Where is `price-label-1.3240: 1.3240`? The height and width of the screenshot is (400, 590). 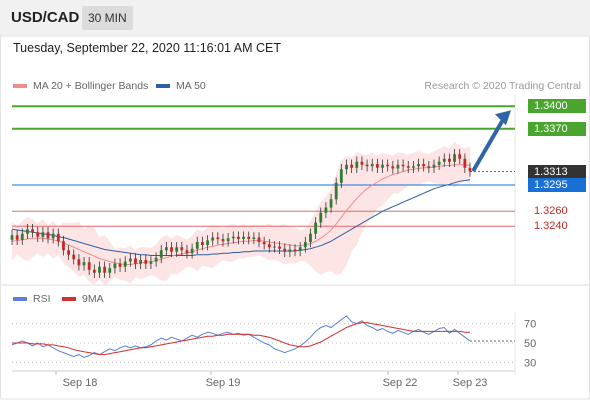
price-label-1.3240: 1.3240 is located at coordinates (551, 226).